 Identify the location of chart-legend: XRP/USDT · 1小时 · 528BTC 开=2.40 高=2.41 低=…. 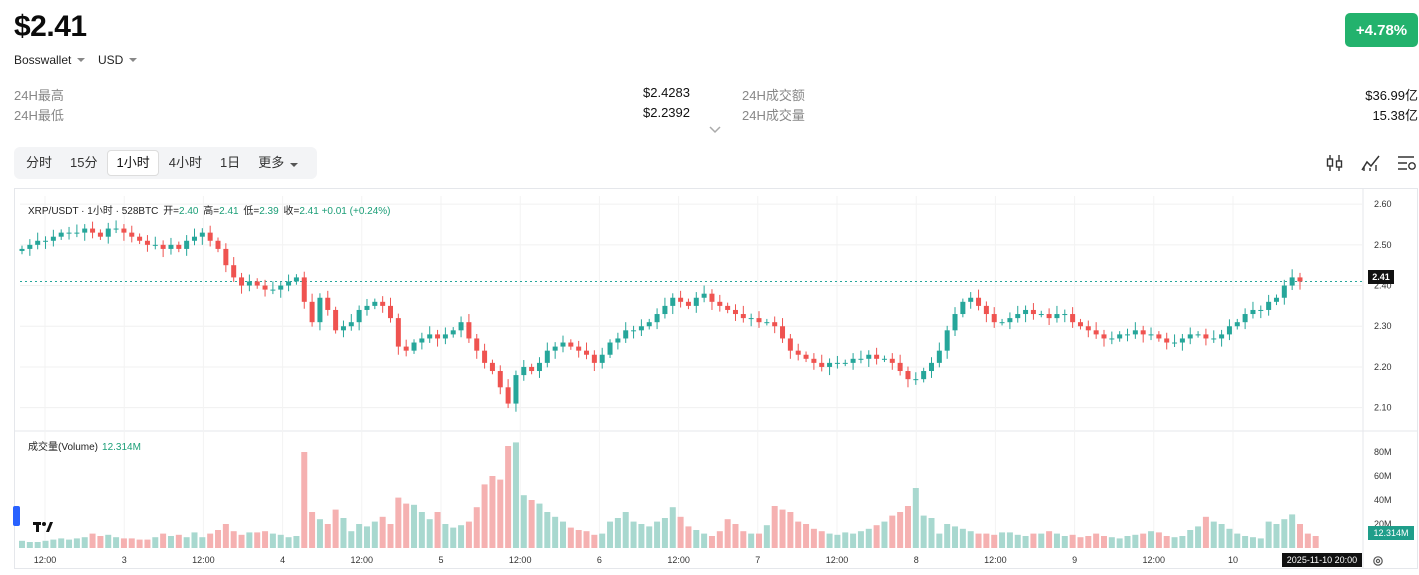
(209, 209).